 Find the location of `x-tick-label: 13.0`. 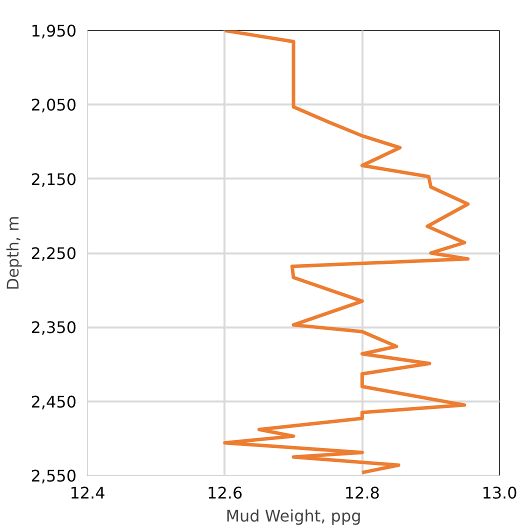

x-tick-label: 13.0 is located at coordinates (500, 493).